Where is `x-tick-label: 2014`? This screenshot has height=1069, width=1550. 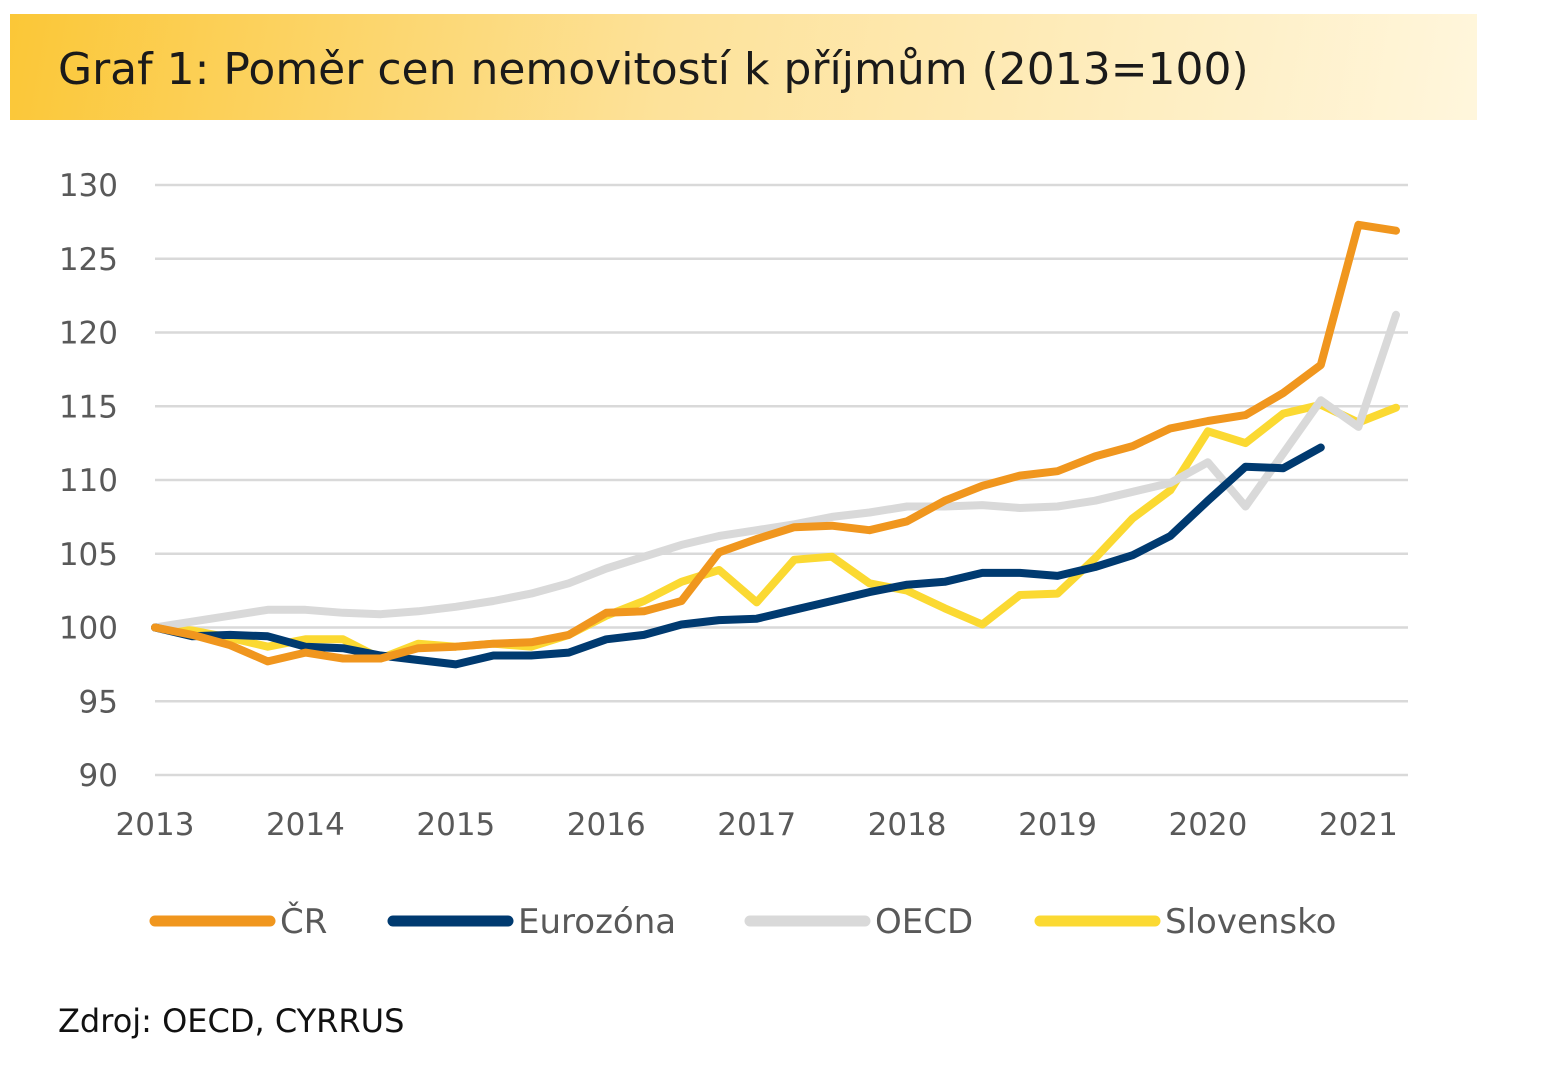 x-tick-label: 2014 is located at coordinates (305, 825).